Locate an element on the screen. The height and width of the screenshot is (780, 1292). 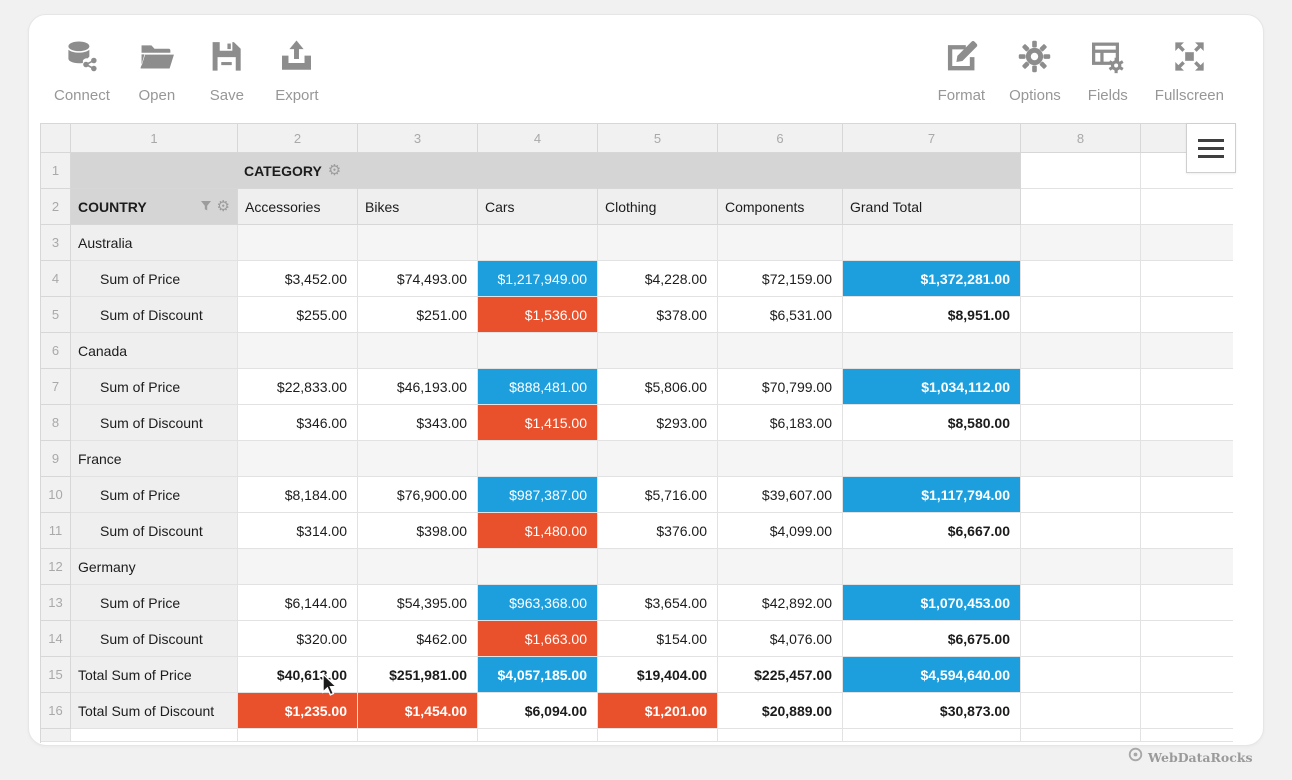
value-cell: $42,892.00 is located at coordinates (780, 603).